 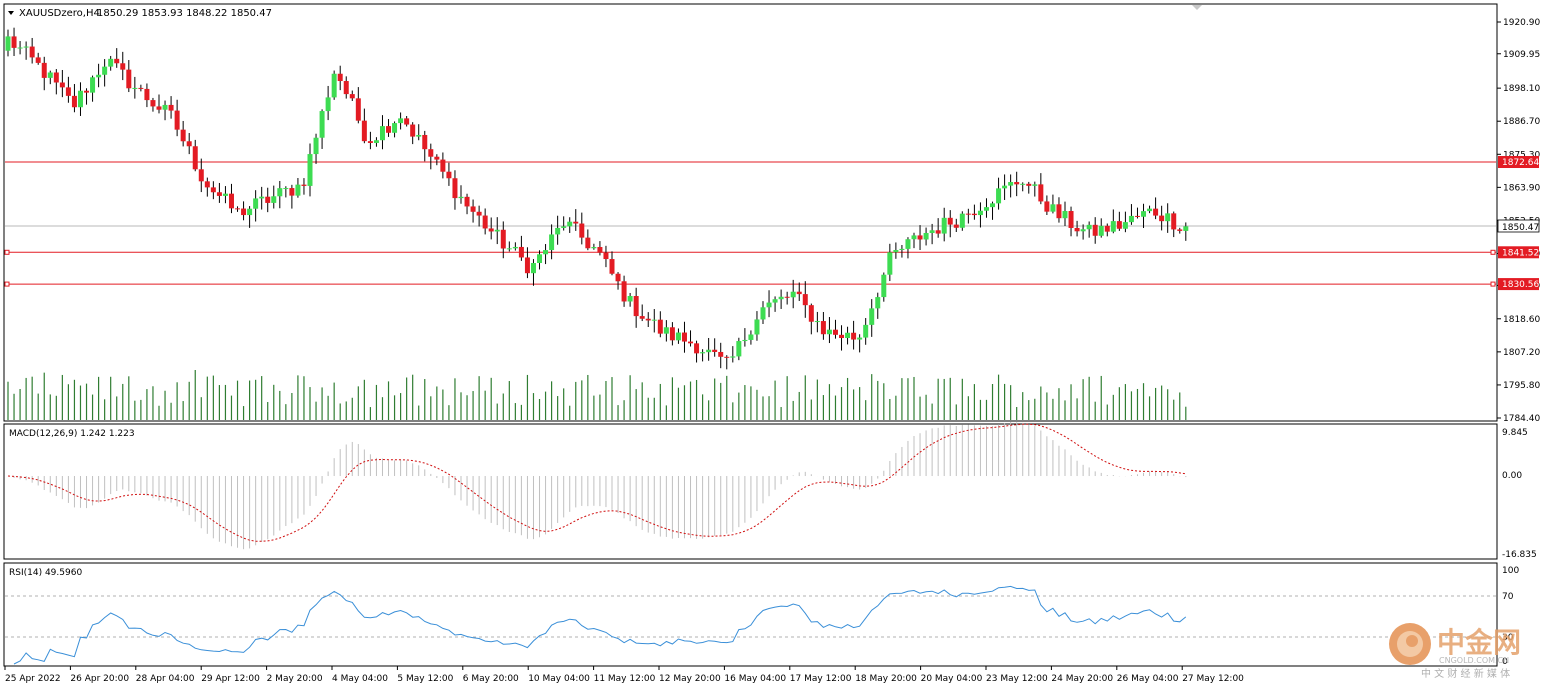 What do you see at coordinates (1521, 23) in the screenshot?
I see `price-tick-label: 1920.90` at bounding box center [1521, 23].